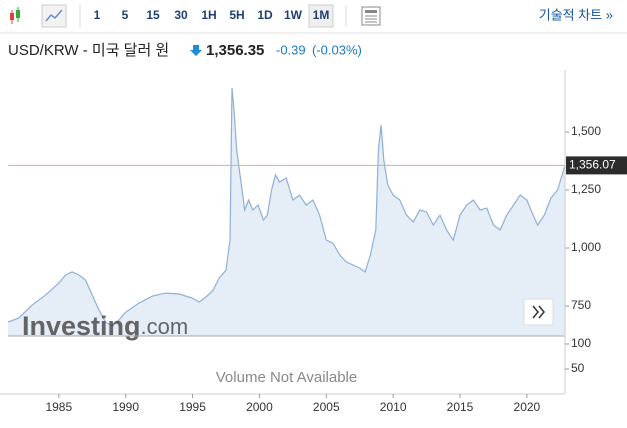 The width and height of the screenshot is (627, 428). I want to click on interval-button: 5, so click(125, 15).